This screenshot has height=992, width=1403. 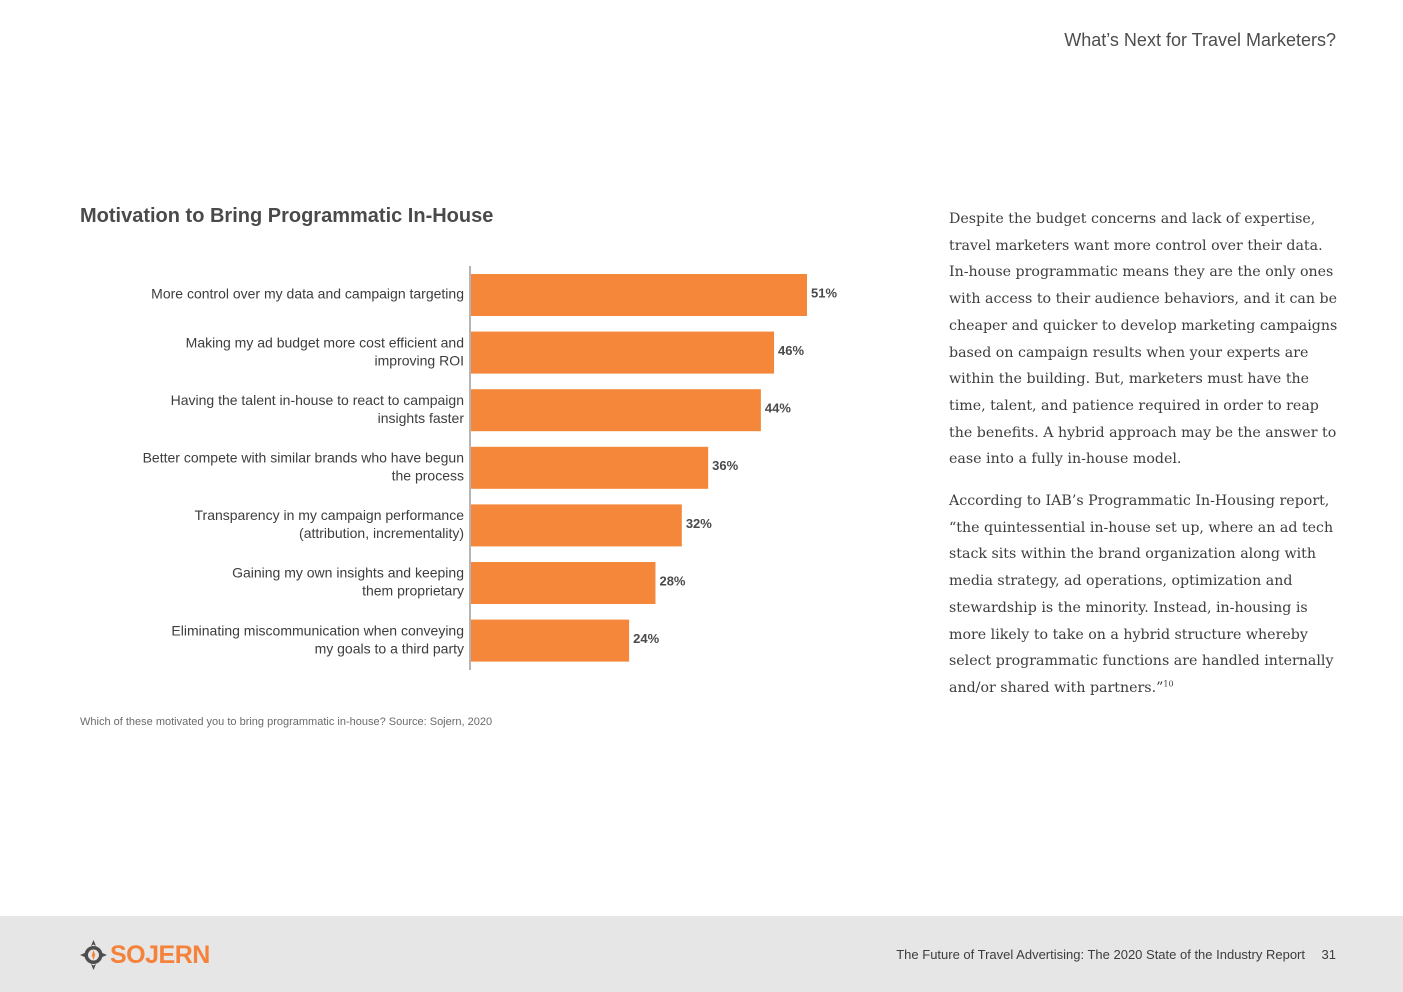 I want to click on bar-value-label: 46%, so click(x=791, y=350).